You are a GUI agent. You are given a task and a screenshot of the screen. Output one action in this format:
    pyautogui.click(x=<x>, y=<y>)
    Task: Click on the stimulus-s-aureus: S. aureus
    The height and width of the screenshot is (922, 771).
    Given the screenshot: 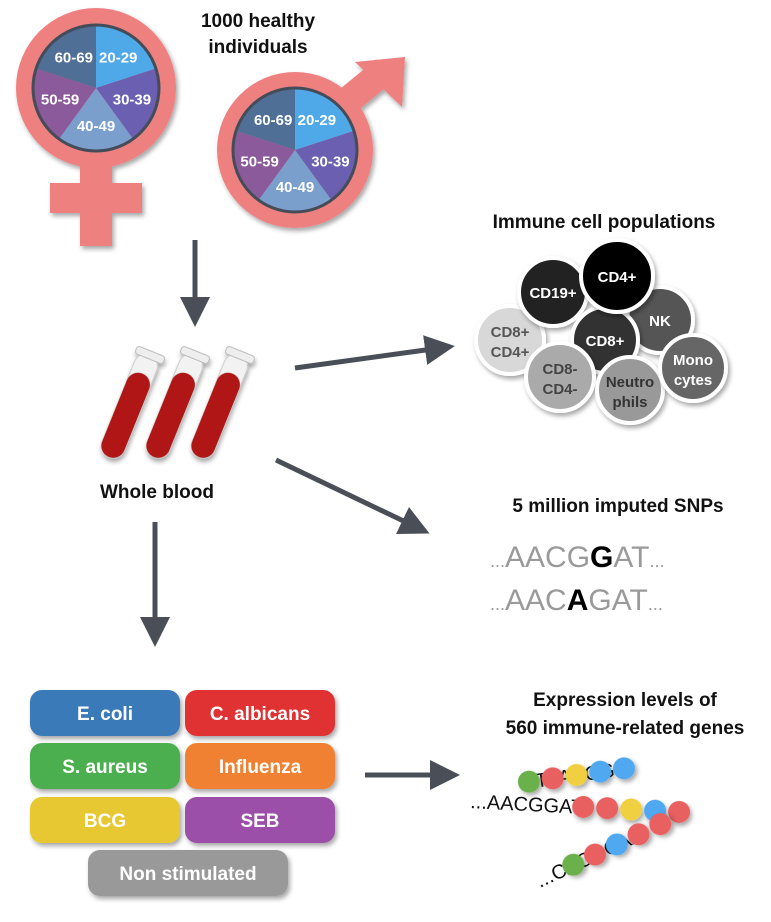 What is the action you would take?
    pyautogui.click(x=105, y=766)
    